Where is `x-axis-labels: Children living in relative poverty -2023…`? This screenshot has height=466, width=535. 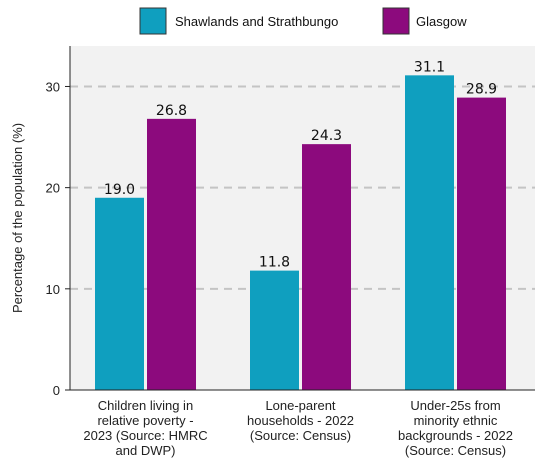 x-axis-labels: Children living in relative poverty -2023… is located at coordinates (298, 428).